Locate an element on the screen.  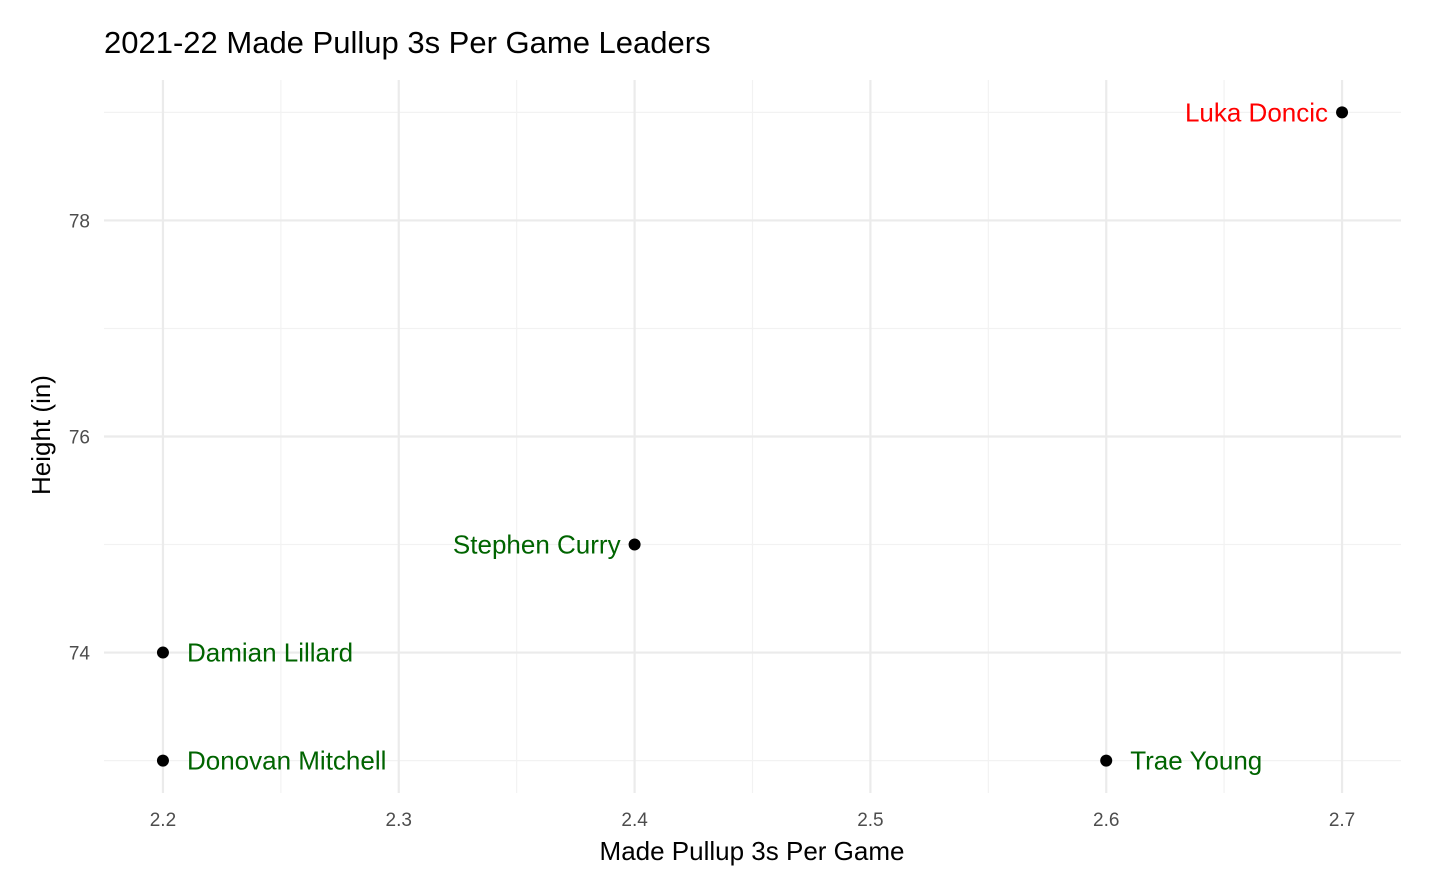
y-tick-label: 76 is located at coordinates (79, 438).